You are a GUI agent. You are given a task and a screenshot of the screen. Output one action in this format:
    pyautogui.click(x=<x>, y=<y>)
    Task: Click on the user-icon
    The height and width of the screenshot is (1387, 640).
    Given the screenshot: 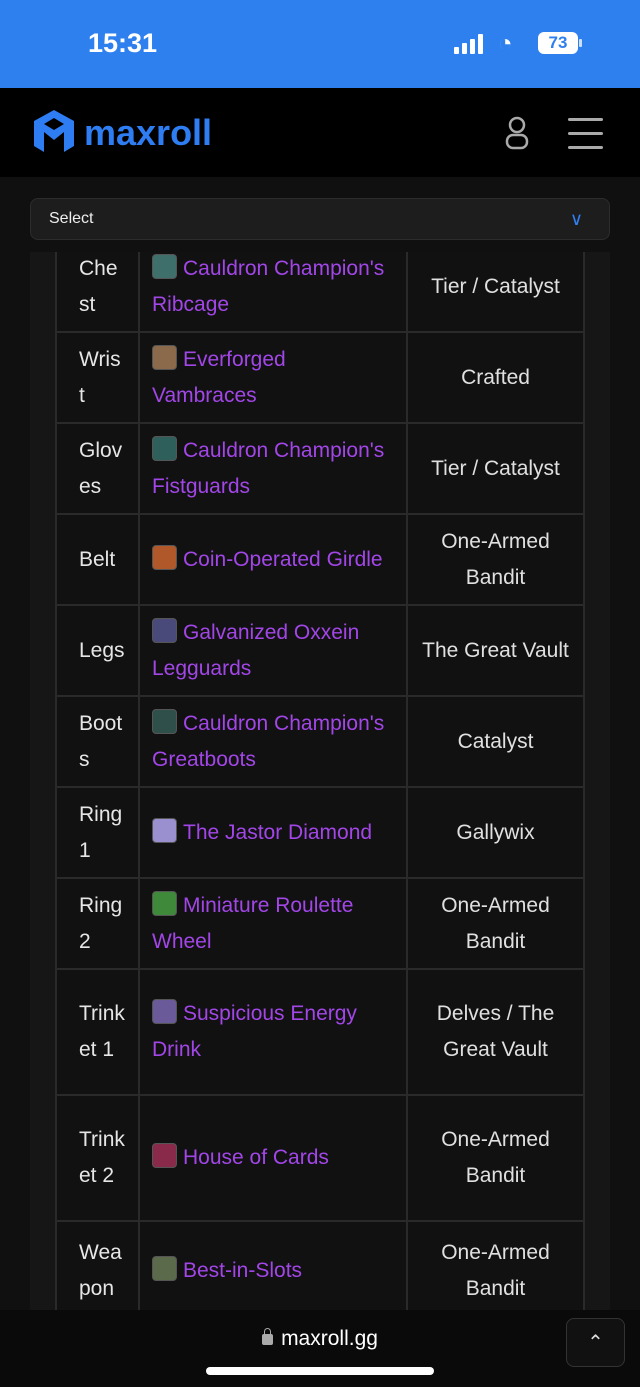 What is the action you would take?
    pyautogui.click(x=517, y=133)
    